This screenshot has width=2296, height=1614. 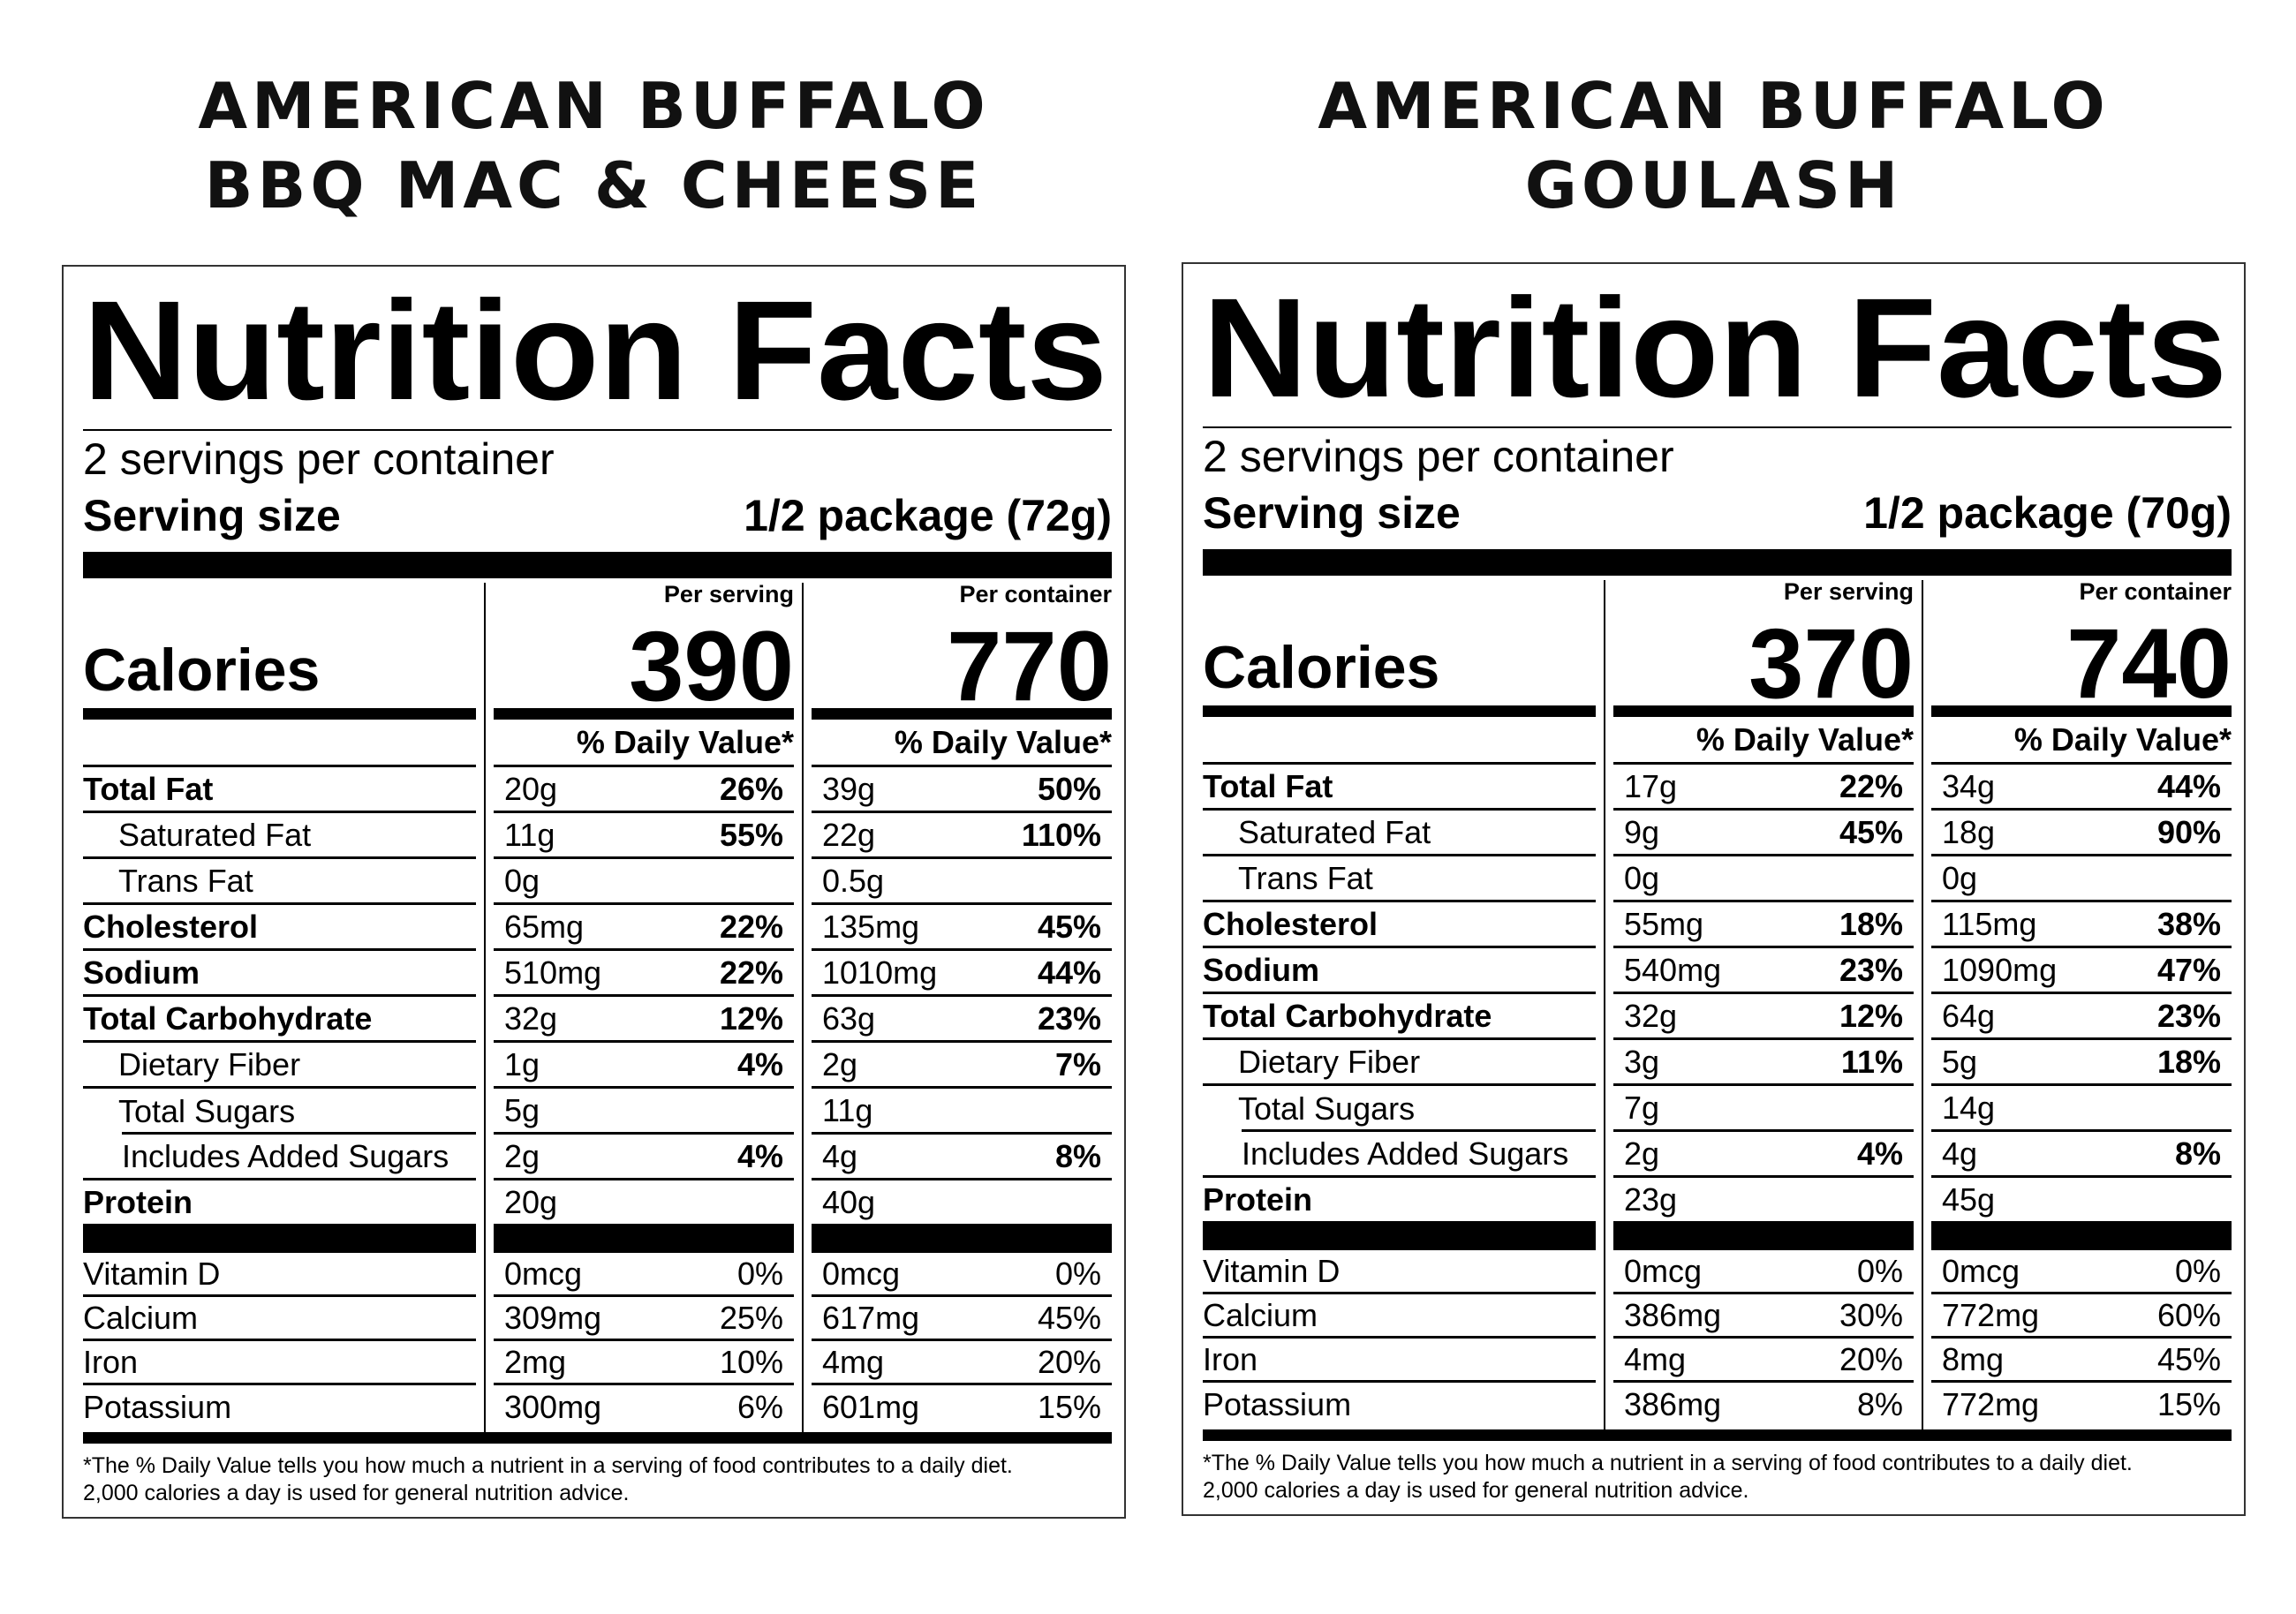 What do you see at coordinates (644, 1363) in the screenshot?
I see `vitamin-serving-cell: 2mg 10%` at bounding box center [644, 1363].